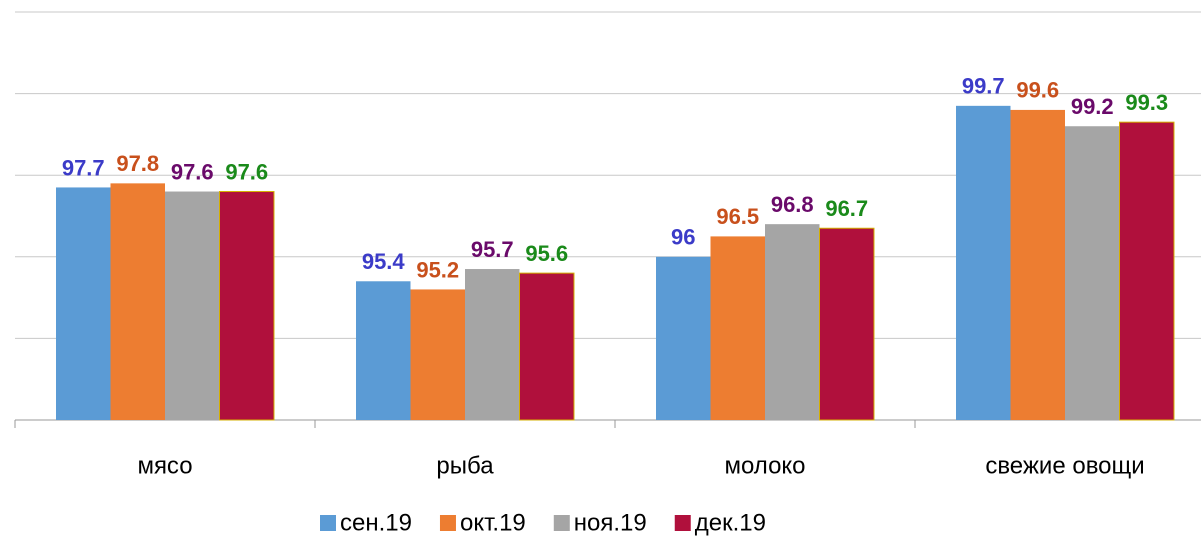 The width and height of the screenshot is (1201, 539). What do you see at coordinates (437, 269) in the screenshot?
I see `value-label: 95.2` at bounding box center [437, 269].